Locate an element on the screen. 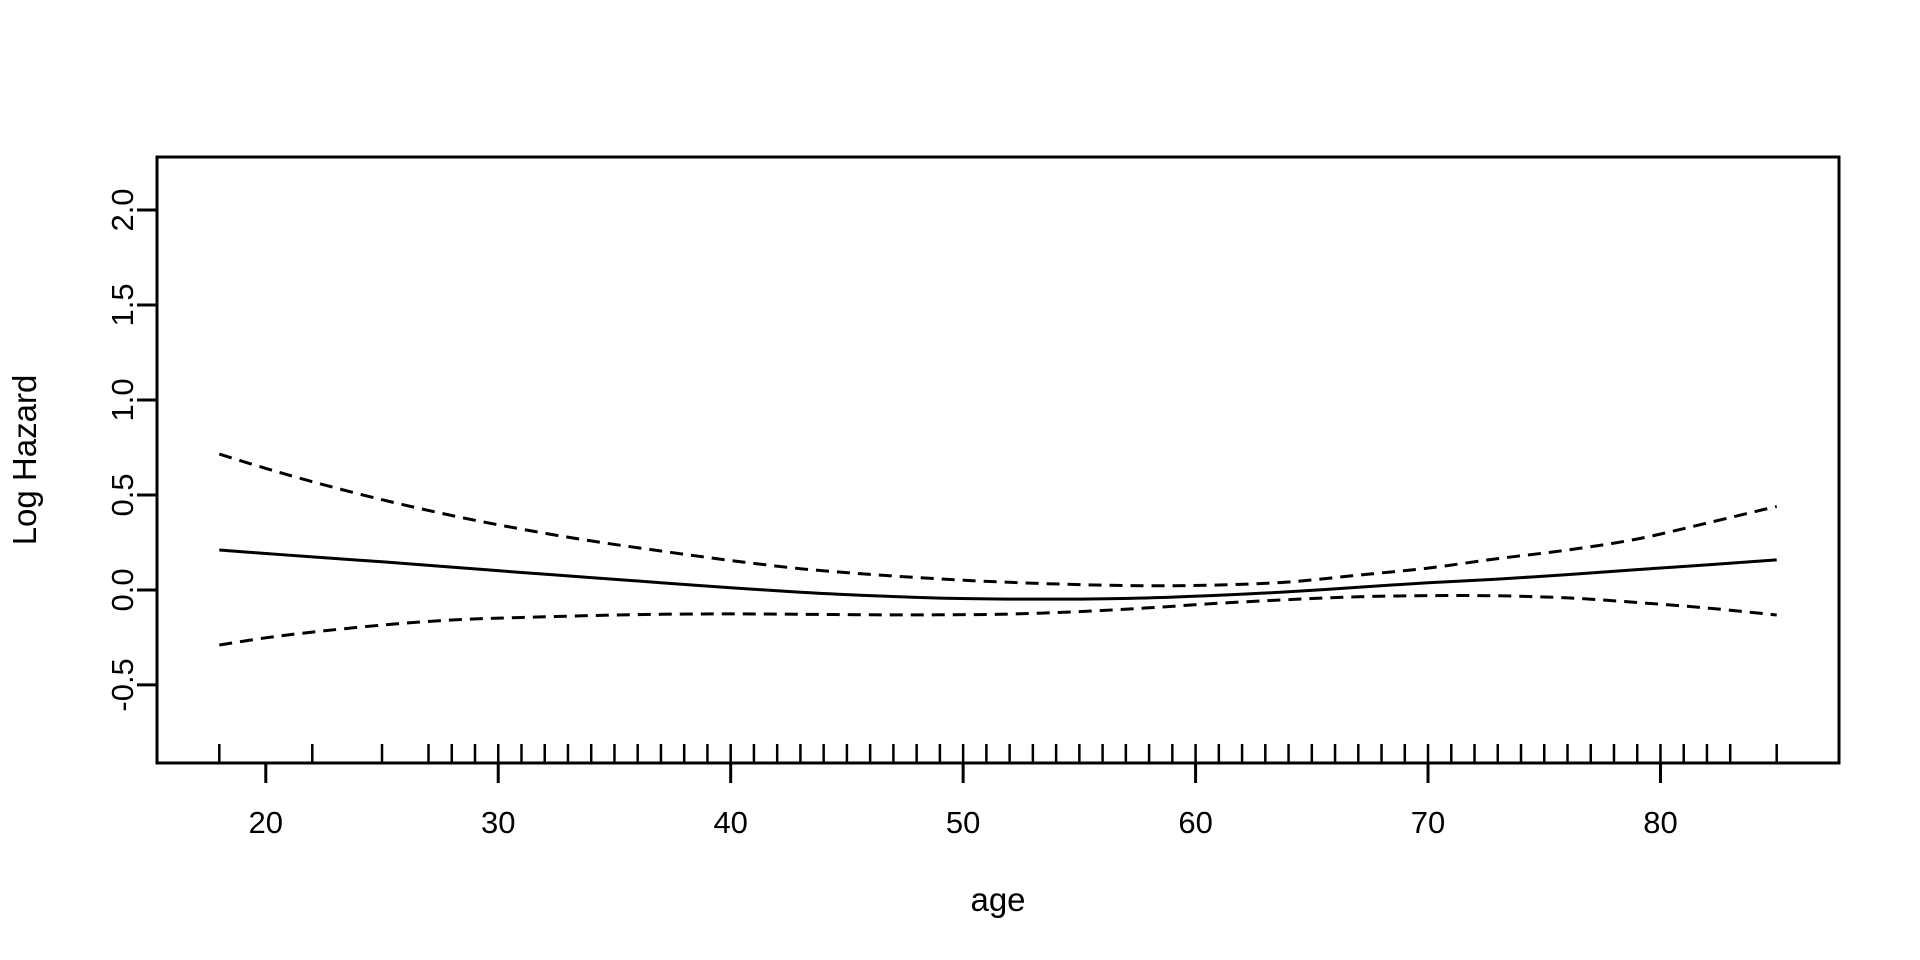  lower-confidence-band-line is located at coordinates (998, 620).